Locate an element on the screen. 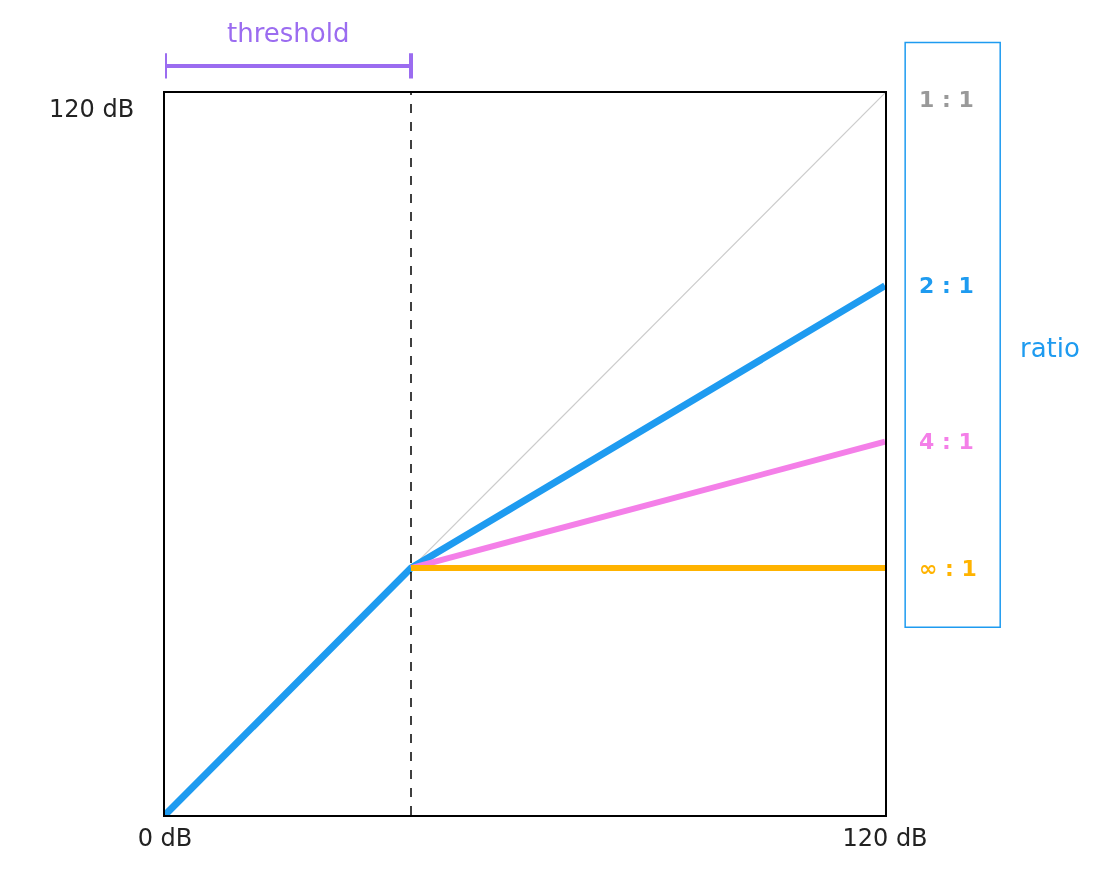  x-tick-label: 0 dB is located at coordinates (165, 837).